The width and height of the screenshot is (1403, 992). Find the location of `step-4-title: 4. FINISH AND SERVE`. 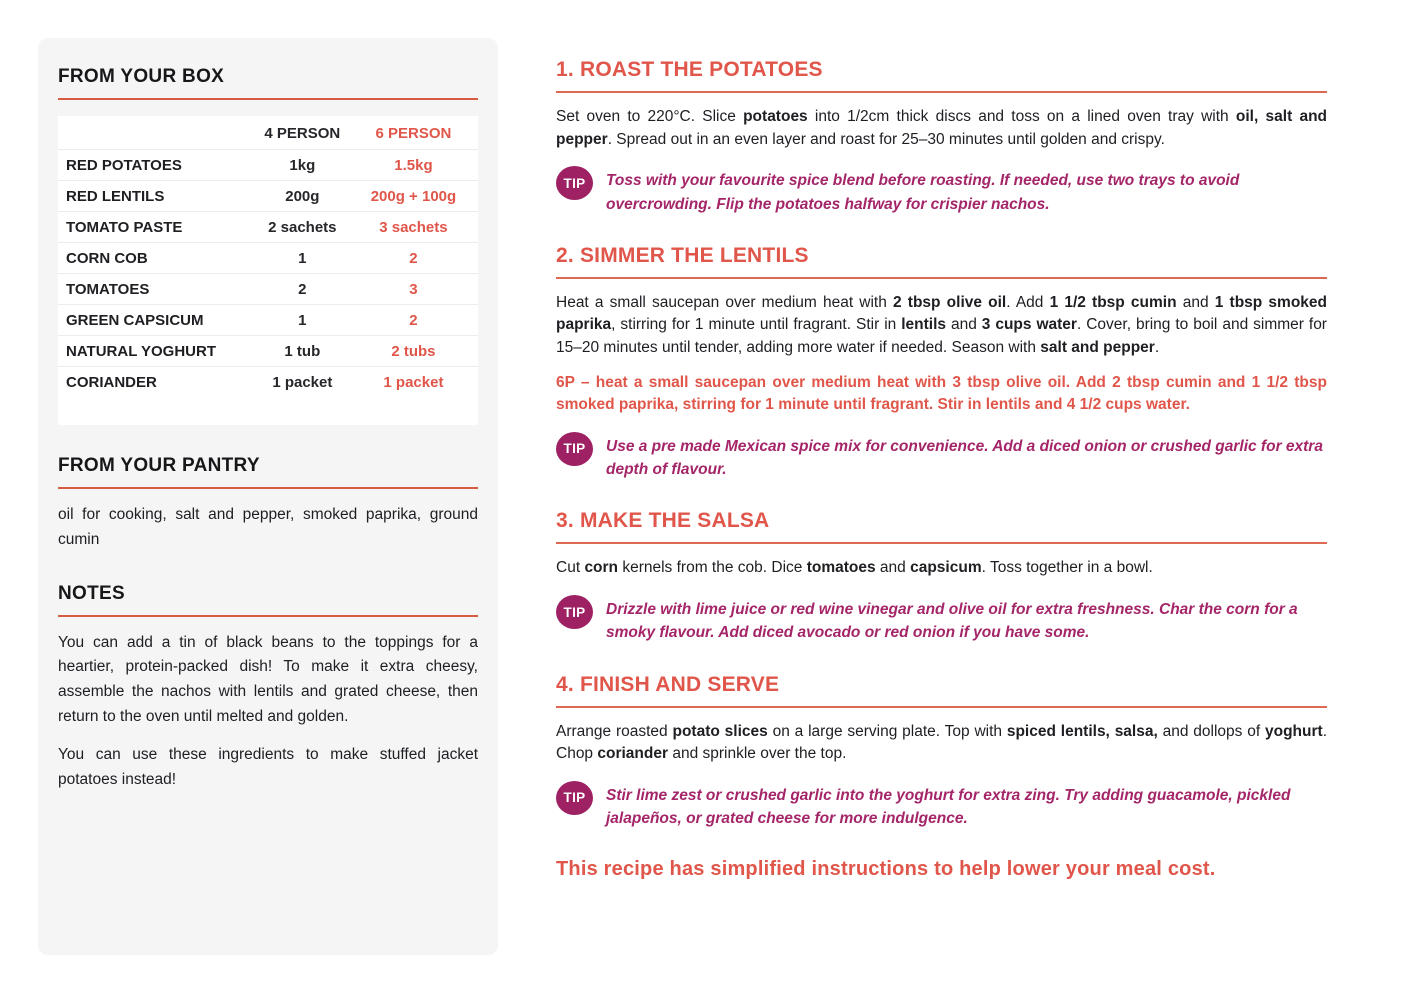

step-4-title: 4. FINISH AND SERVE is located at coordinates (668, 684).